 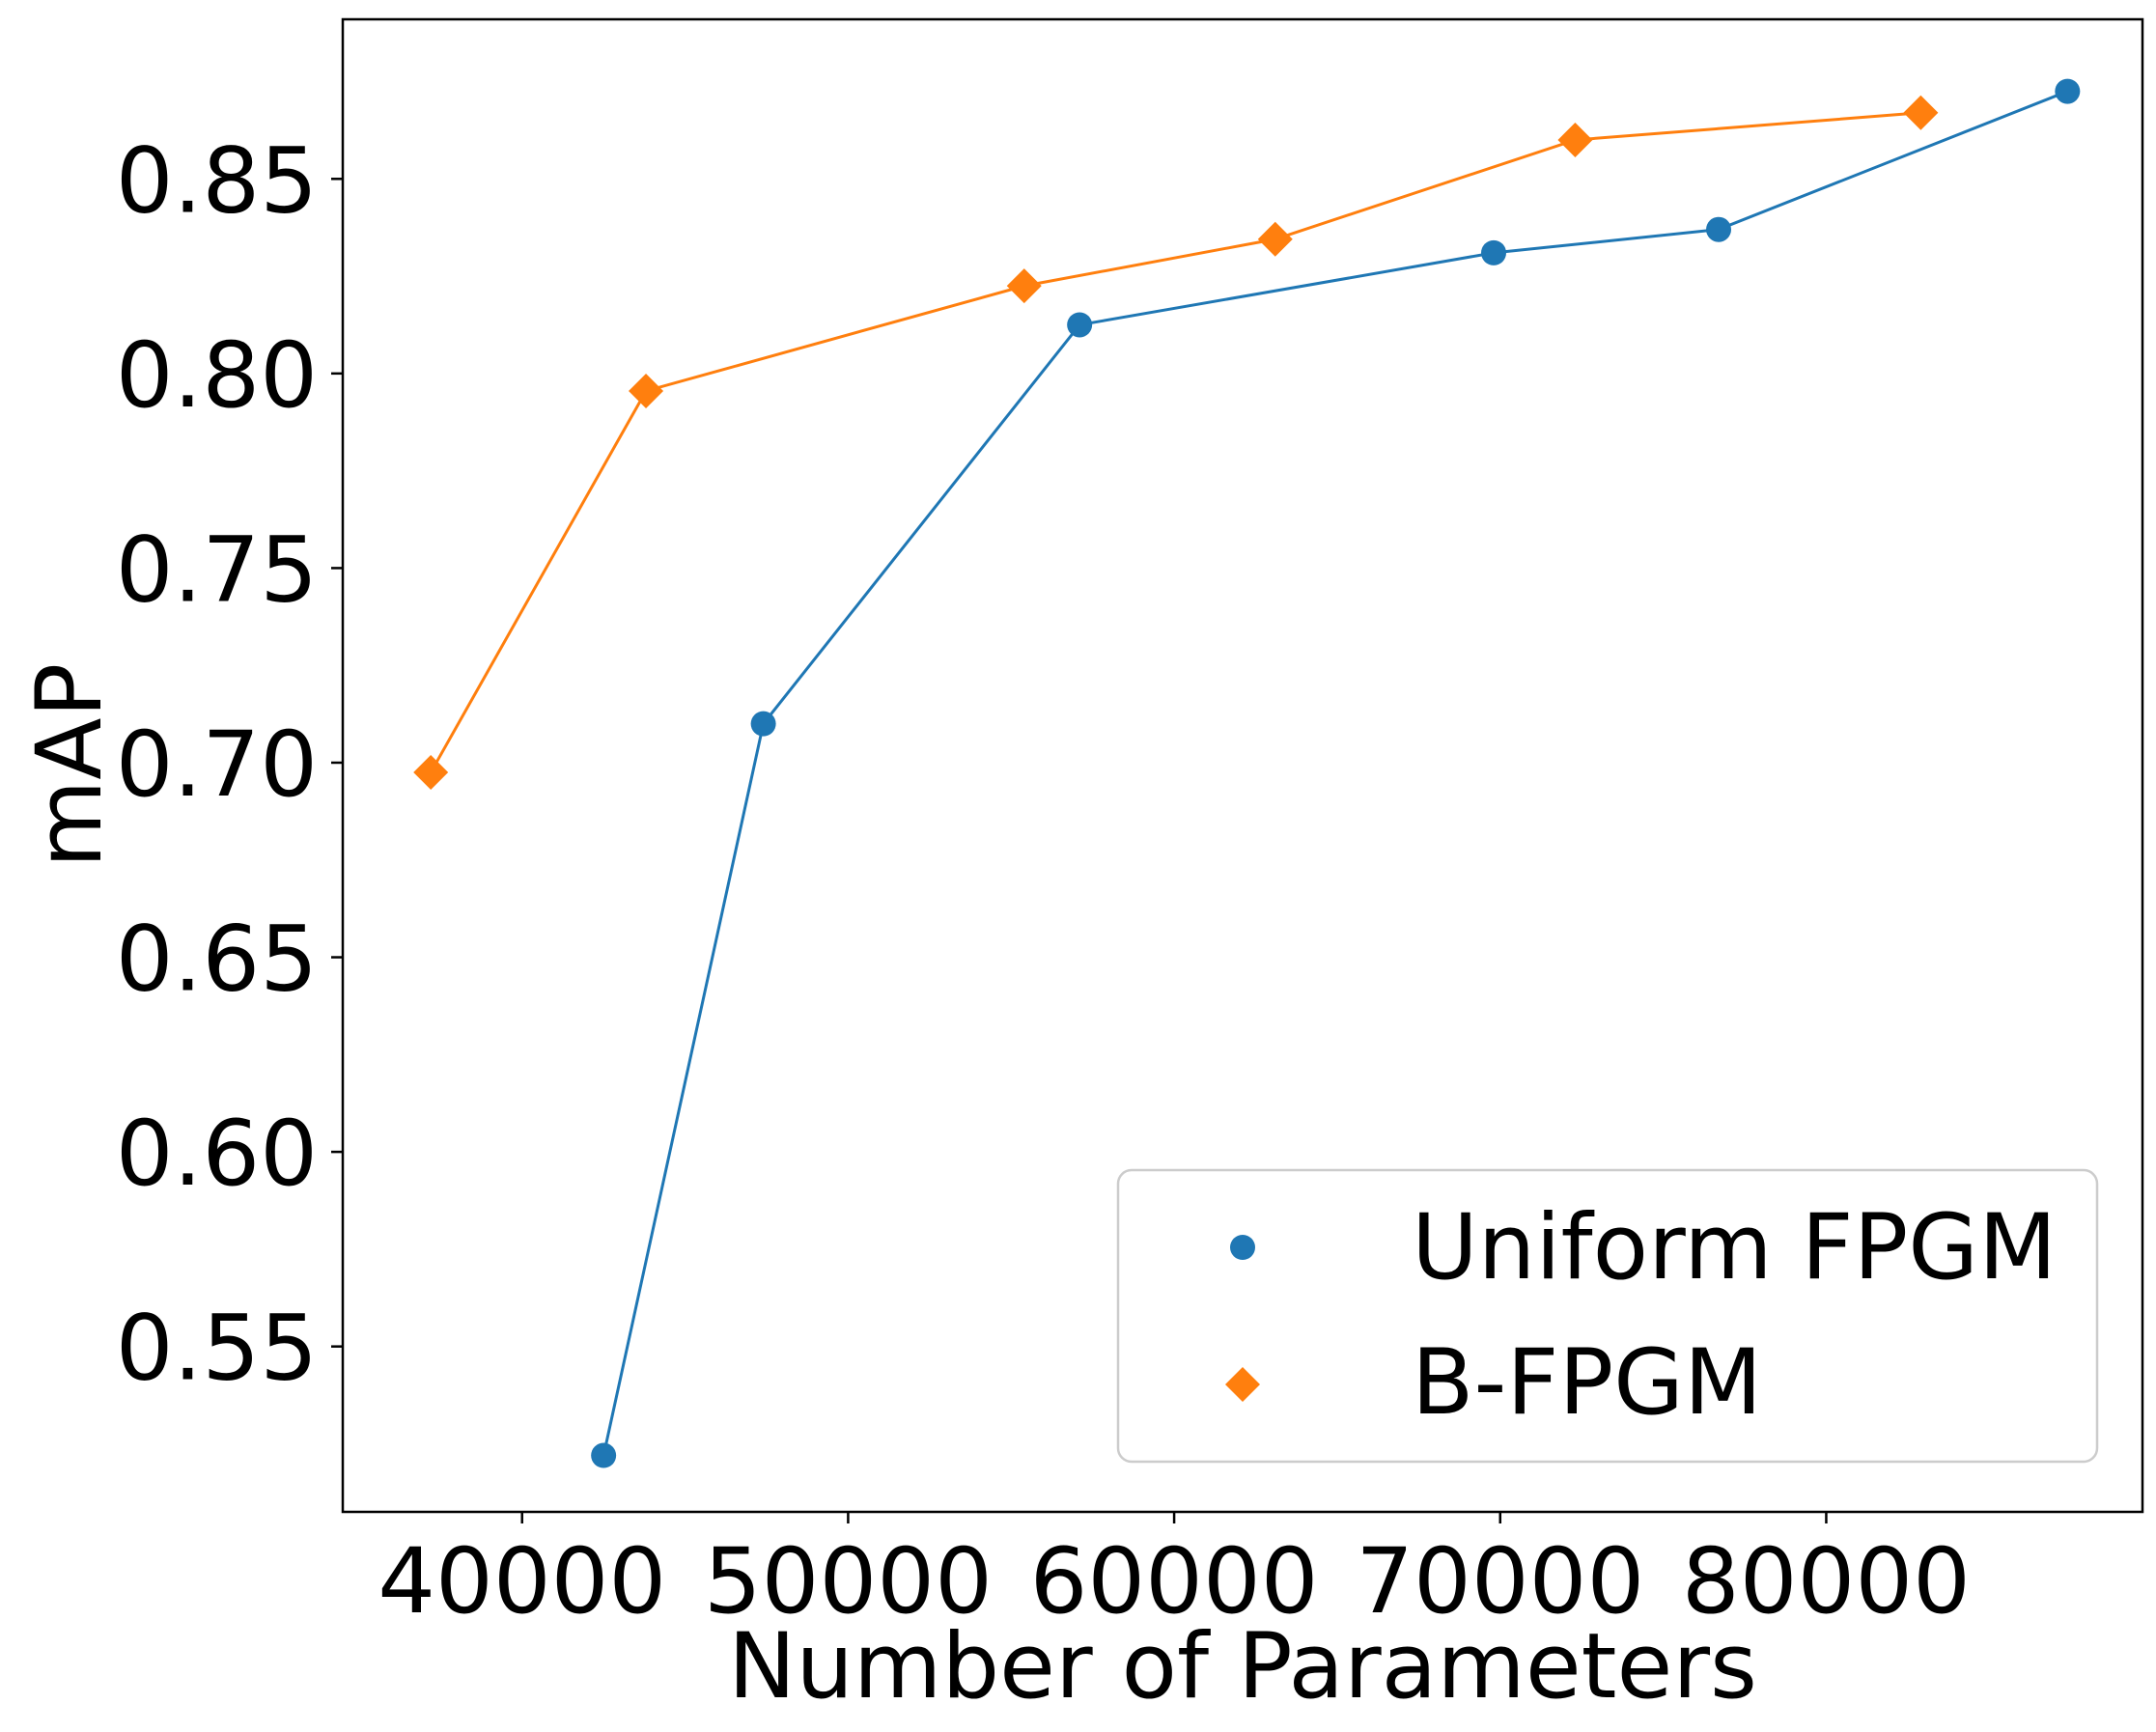 What do you see at coordinates (217, 1154) in the screenshot?
I see `y-tick-label: 0.60` at bounding box center [217, 1154].